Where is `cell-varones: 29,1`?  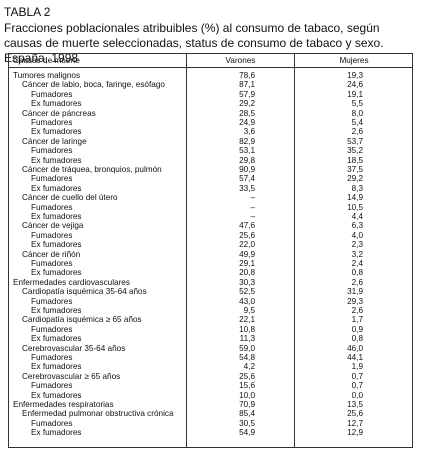
cell-varones: 29,1 is located at coordinates (247, 263).